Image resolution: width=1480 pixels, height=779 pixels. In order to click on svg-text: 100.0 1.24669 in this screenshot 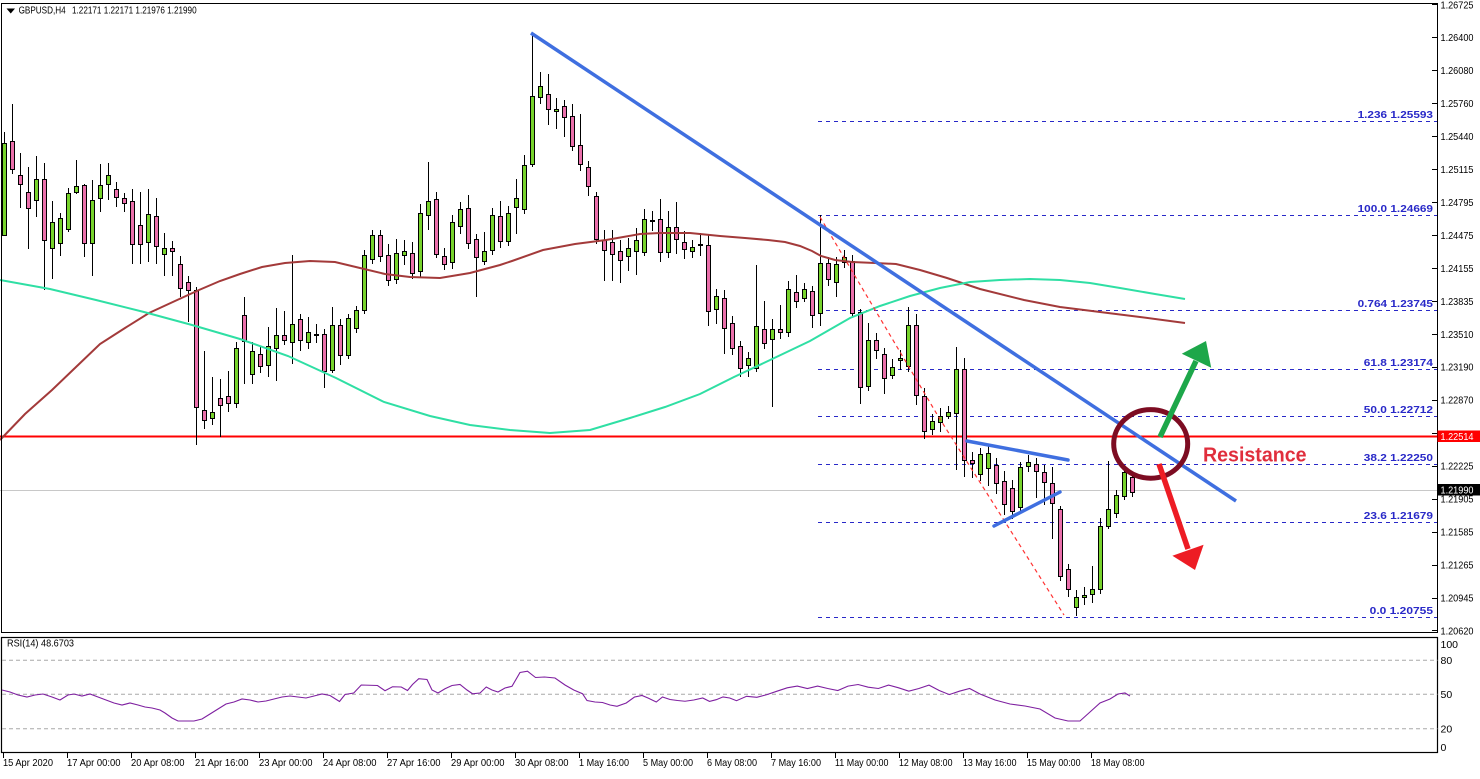, I will do `click(1396, 209)`.